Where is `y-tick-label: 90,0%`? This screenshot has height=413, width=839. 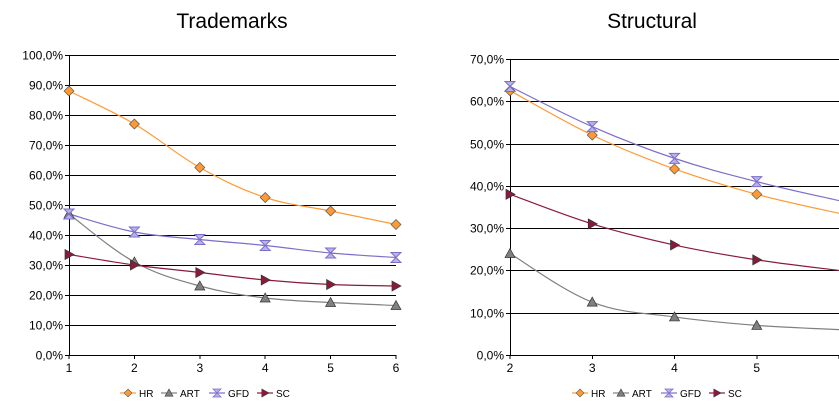 y-tick-label: 90,0% is located at coordinates (46, 86).